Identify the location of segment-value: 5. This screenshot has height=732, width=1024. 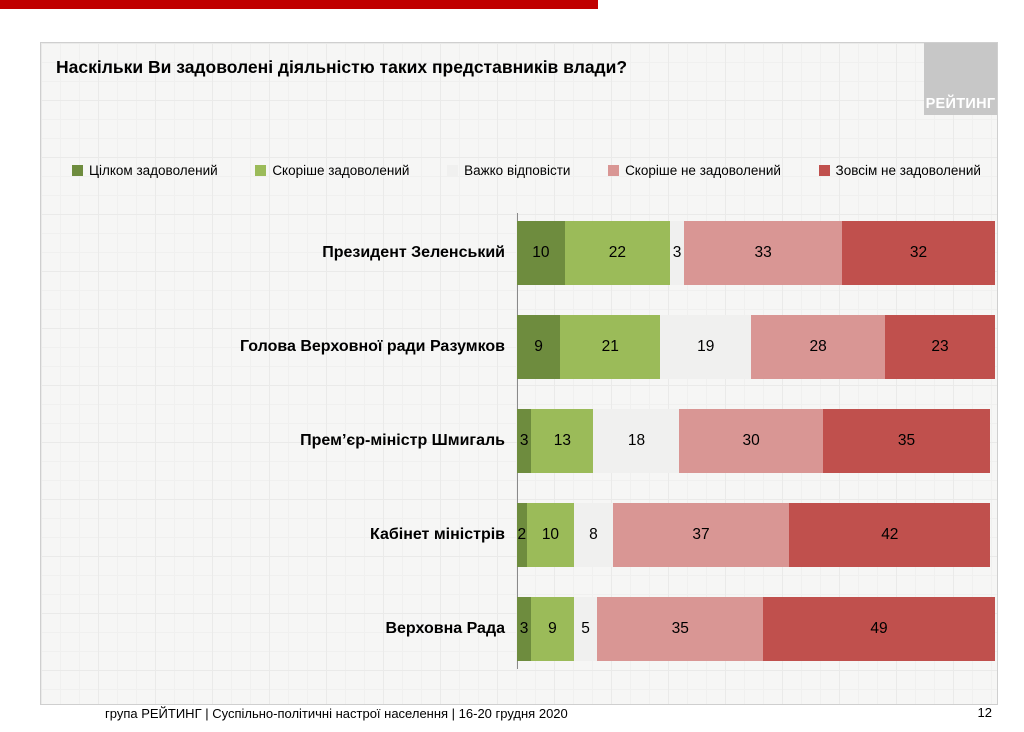
(585, 628).